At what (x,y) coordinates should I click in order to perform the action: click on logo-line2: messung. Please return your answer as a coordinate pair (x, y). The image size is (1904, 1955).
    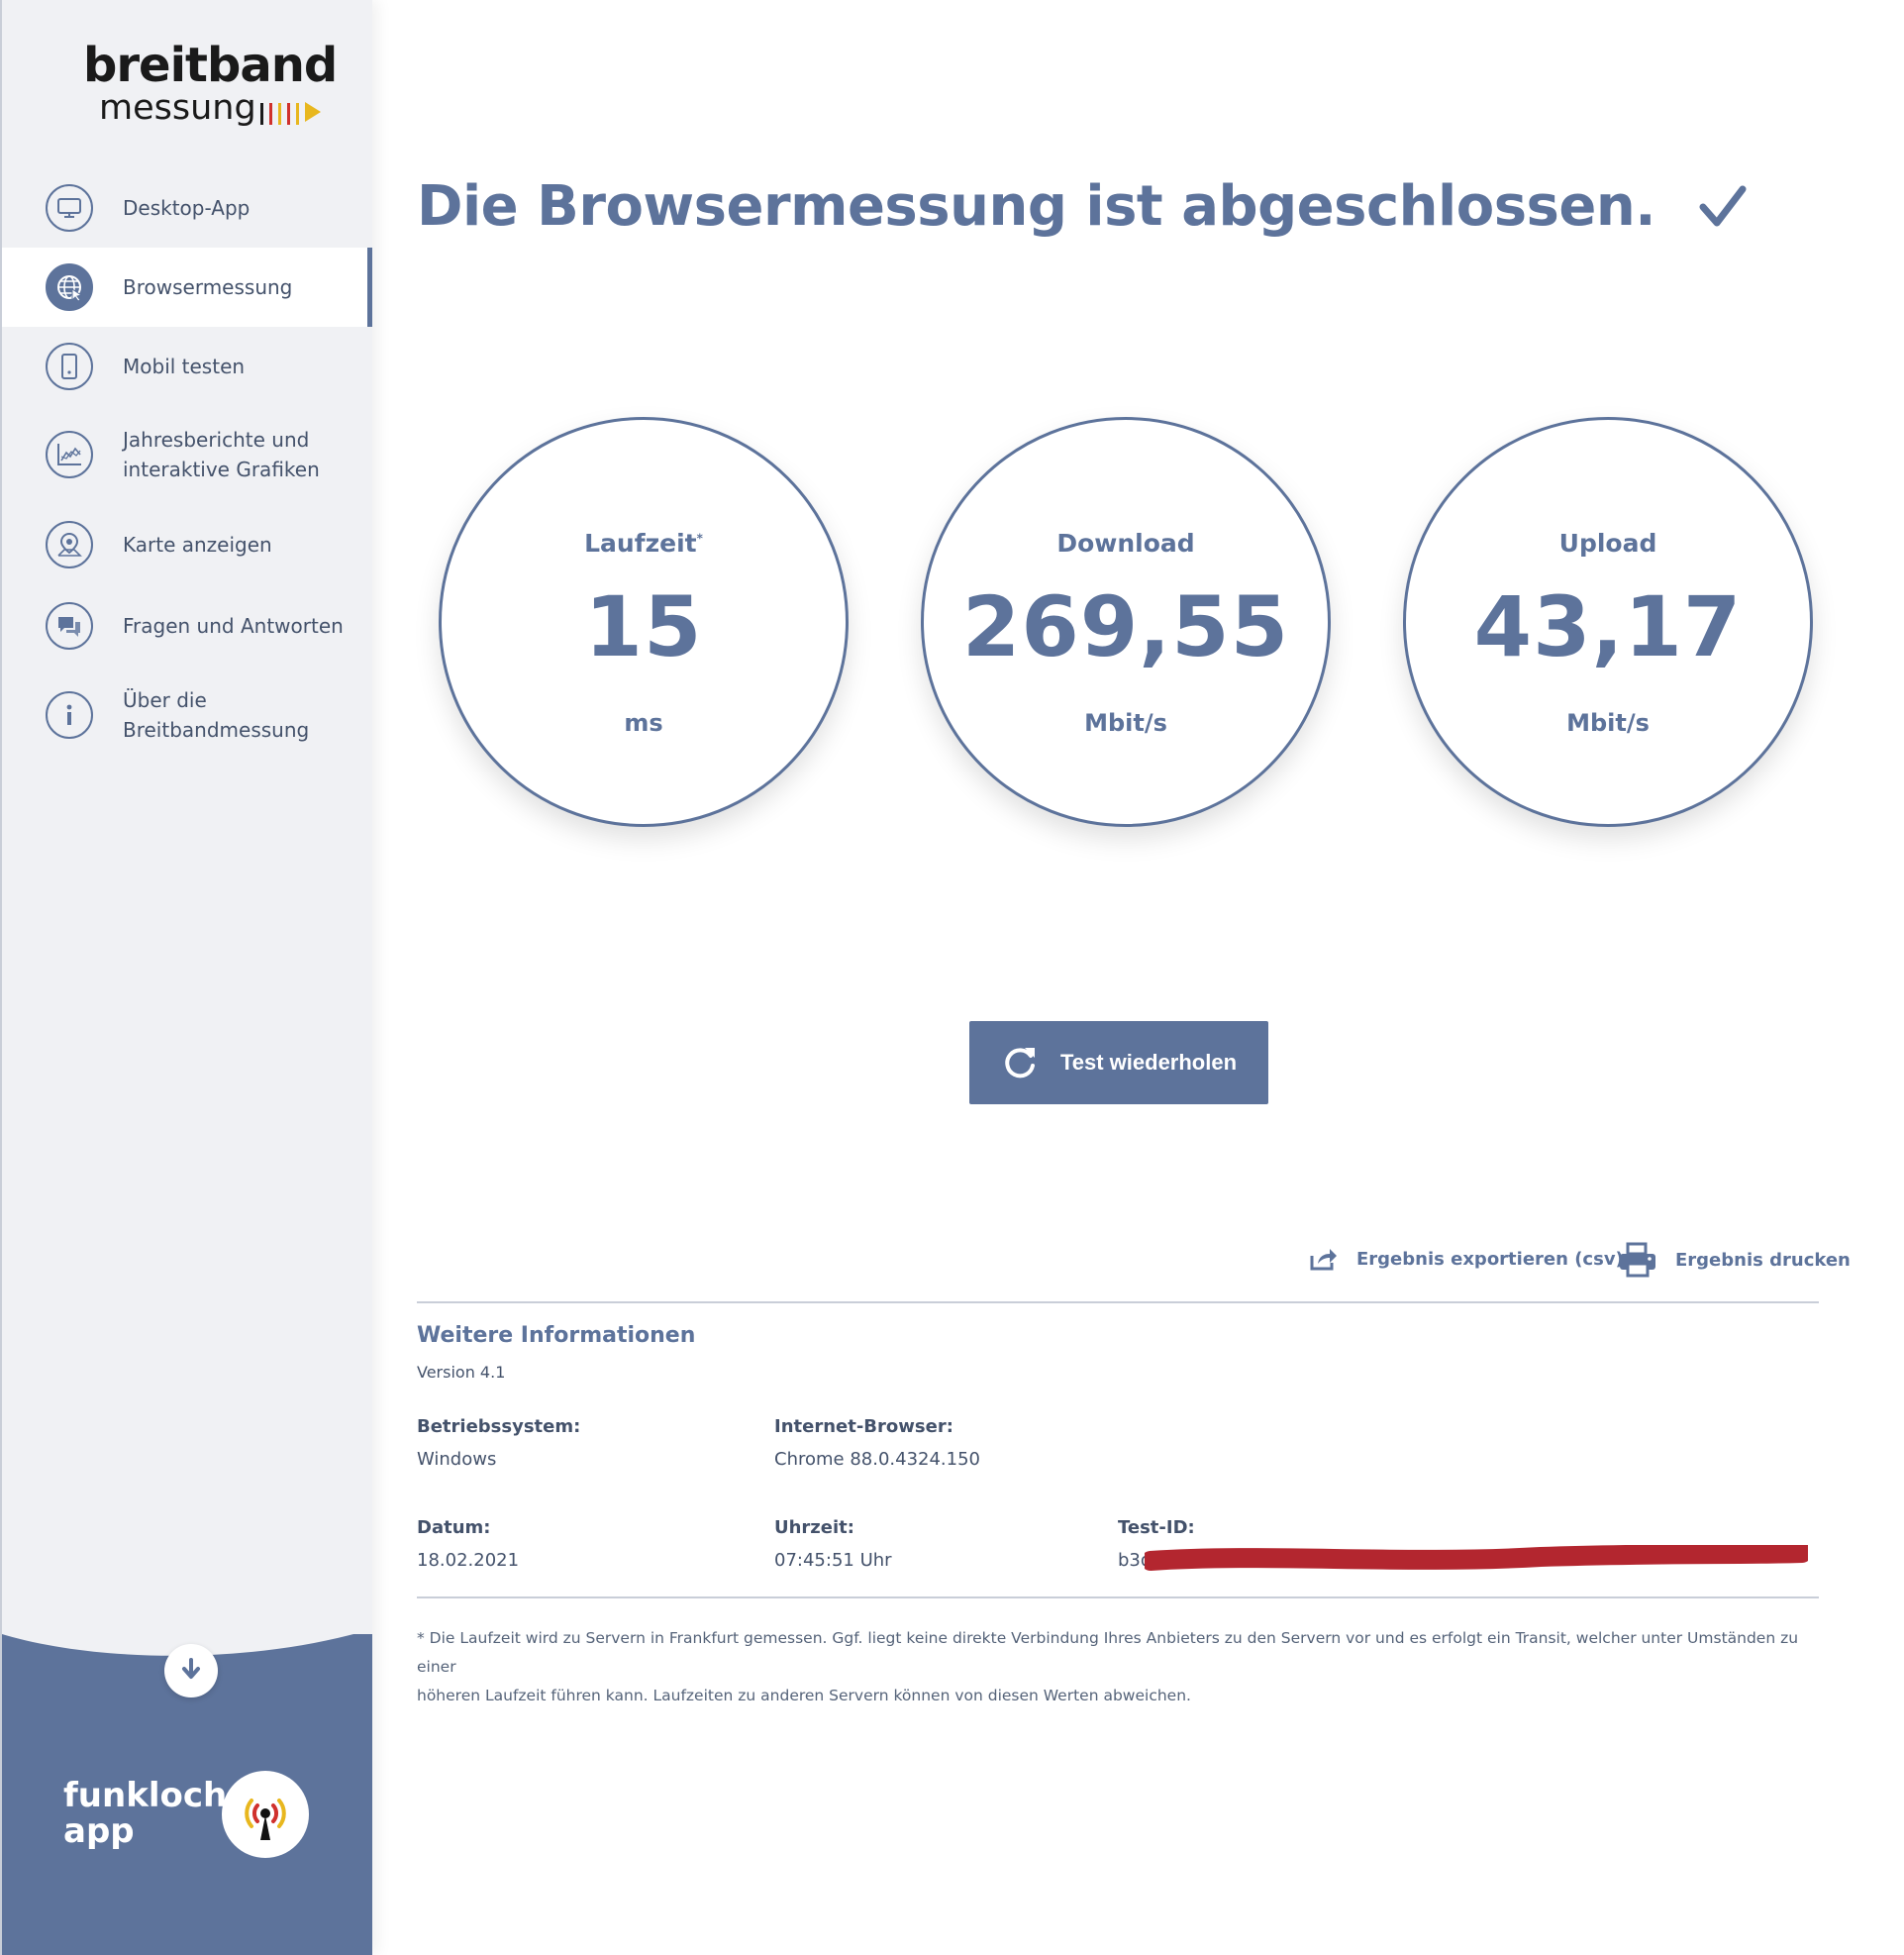
    Looking at the image, I should click on (177, 108).